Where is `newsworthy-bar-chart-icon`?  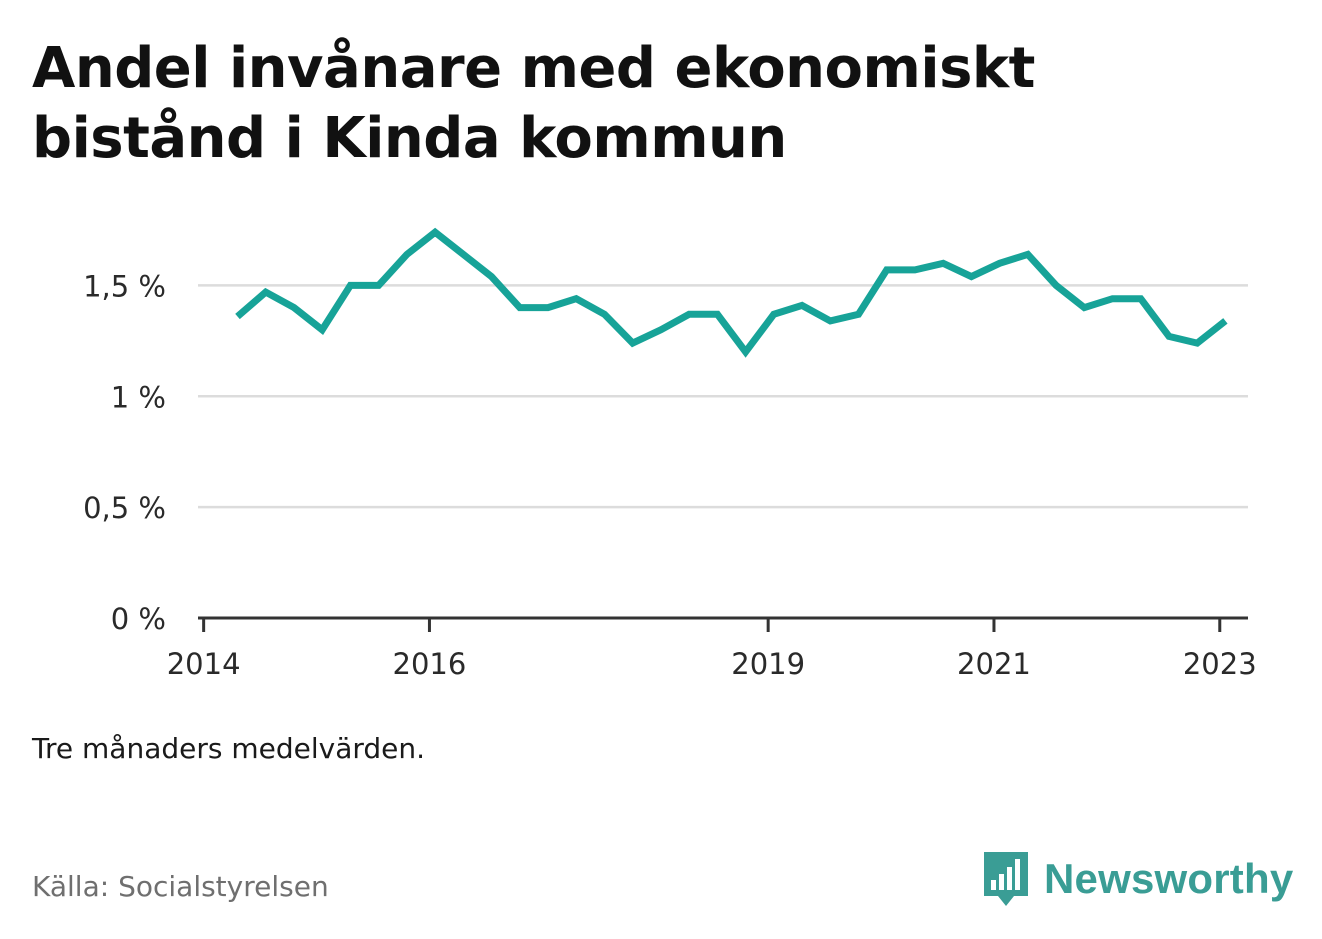
newsworthy-bar-chart-icon is located at coordinates (1006, 879).